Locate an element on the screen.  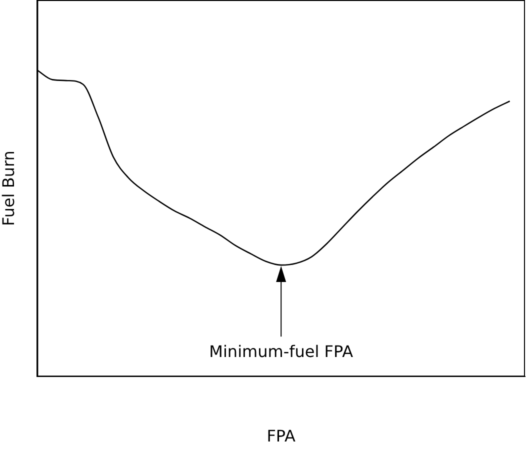
y-axis-title: Fuel Burn is located at coordinates (9, 188).